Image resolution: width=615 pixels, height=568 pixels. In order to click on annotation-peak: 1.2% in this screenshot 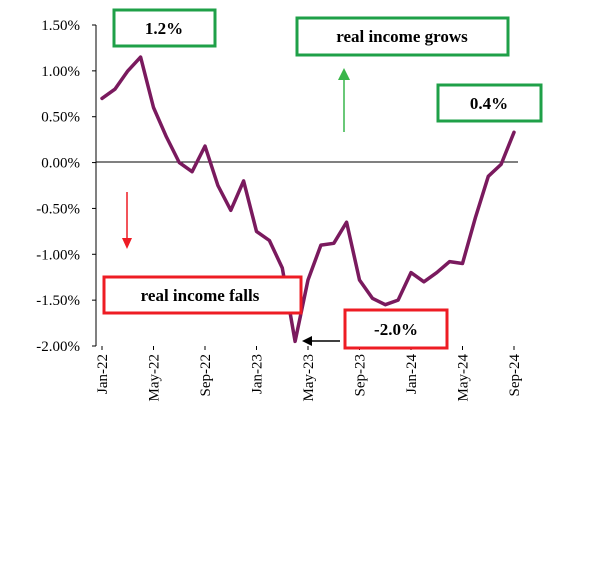, I will do `click(164, 28)`.